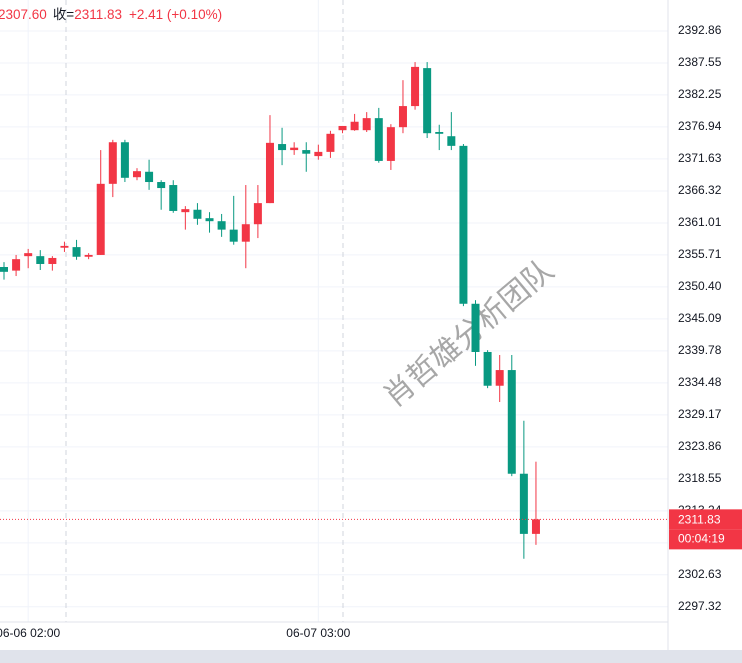  Describe the element at coordinates (318, 633) in the screenshot. I see `x-tick-label: 06-07 03:00` at that location.